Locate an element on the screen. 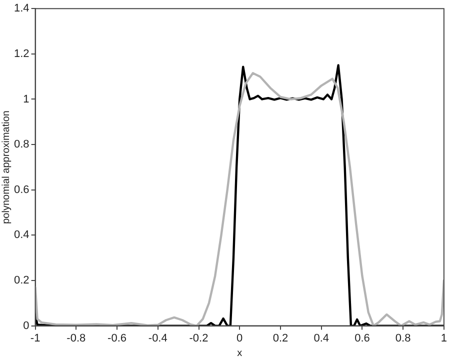 The image size is (449, 359). x-tick-label: -1 is located at coordinates (35, 338).